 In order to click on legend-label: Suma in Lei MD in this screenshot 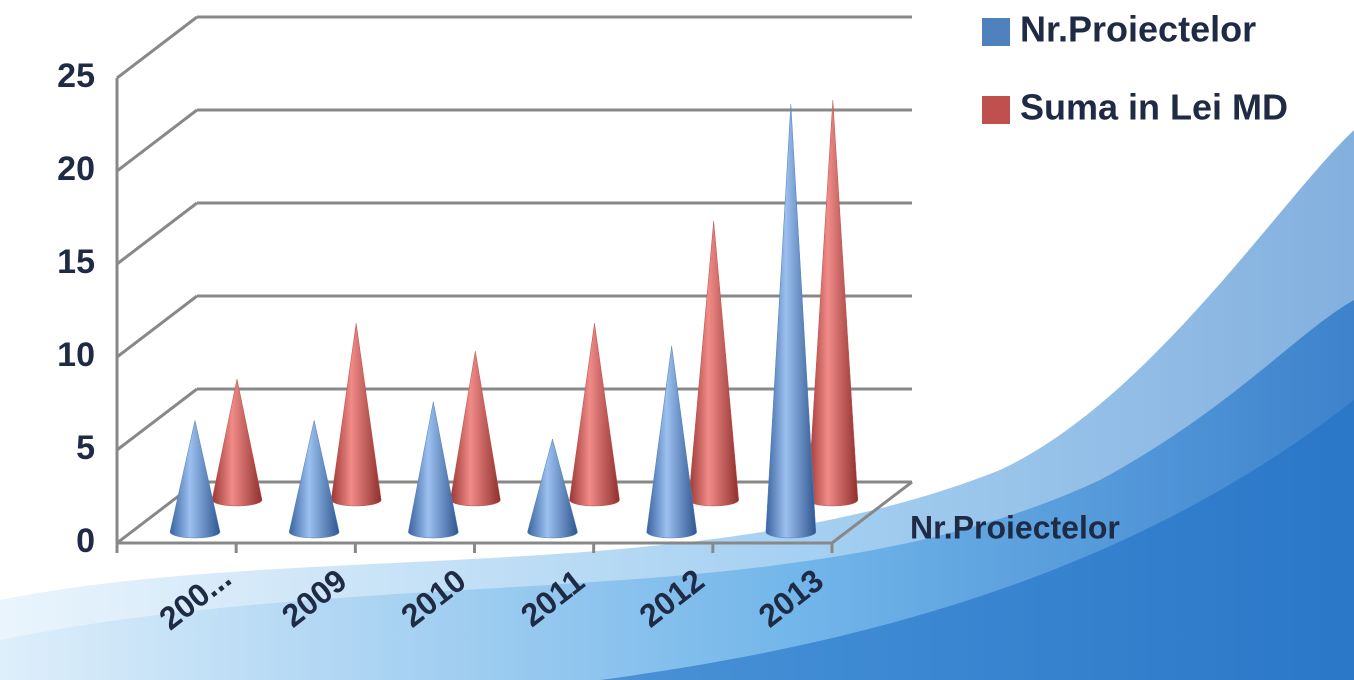, I will do `click(1154, 107)`.